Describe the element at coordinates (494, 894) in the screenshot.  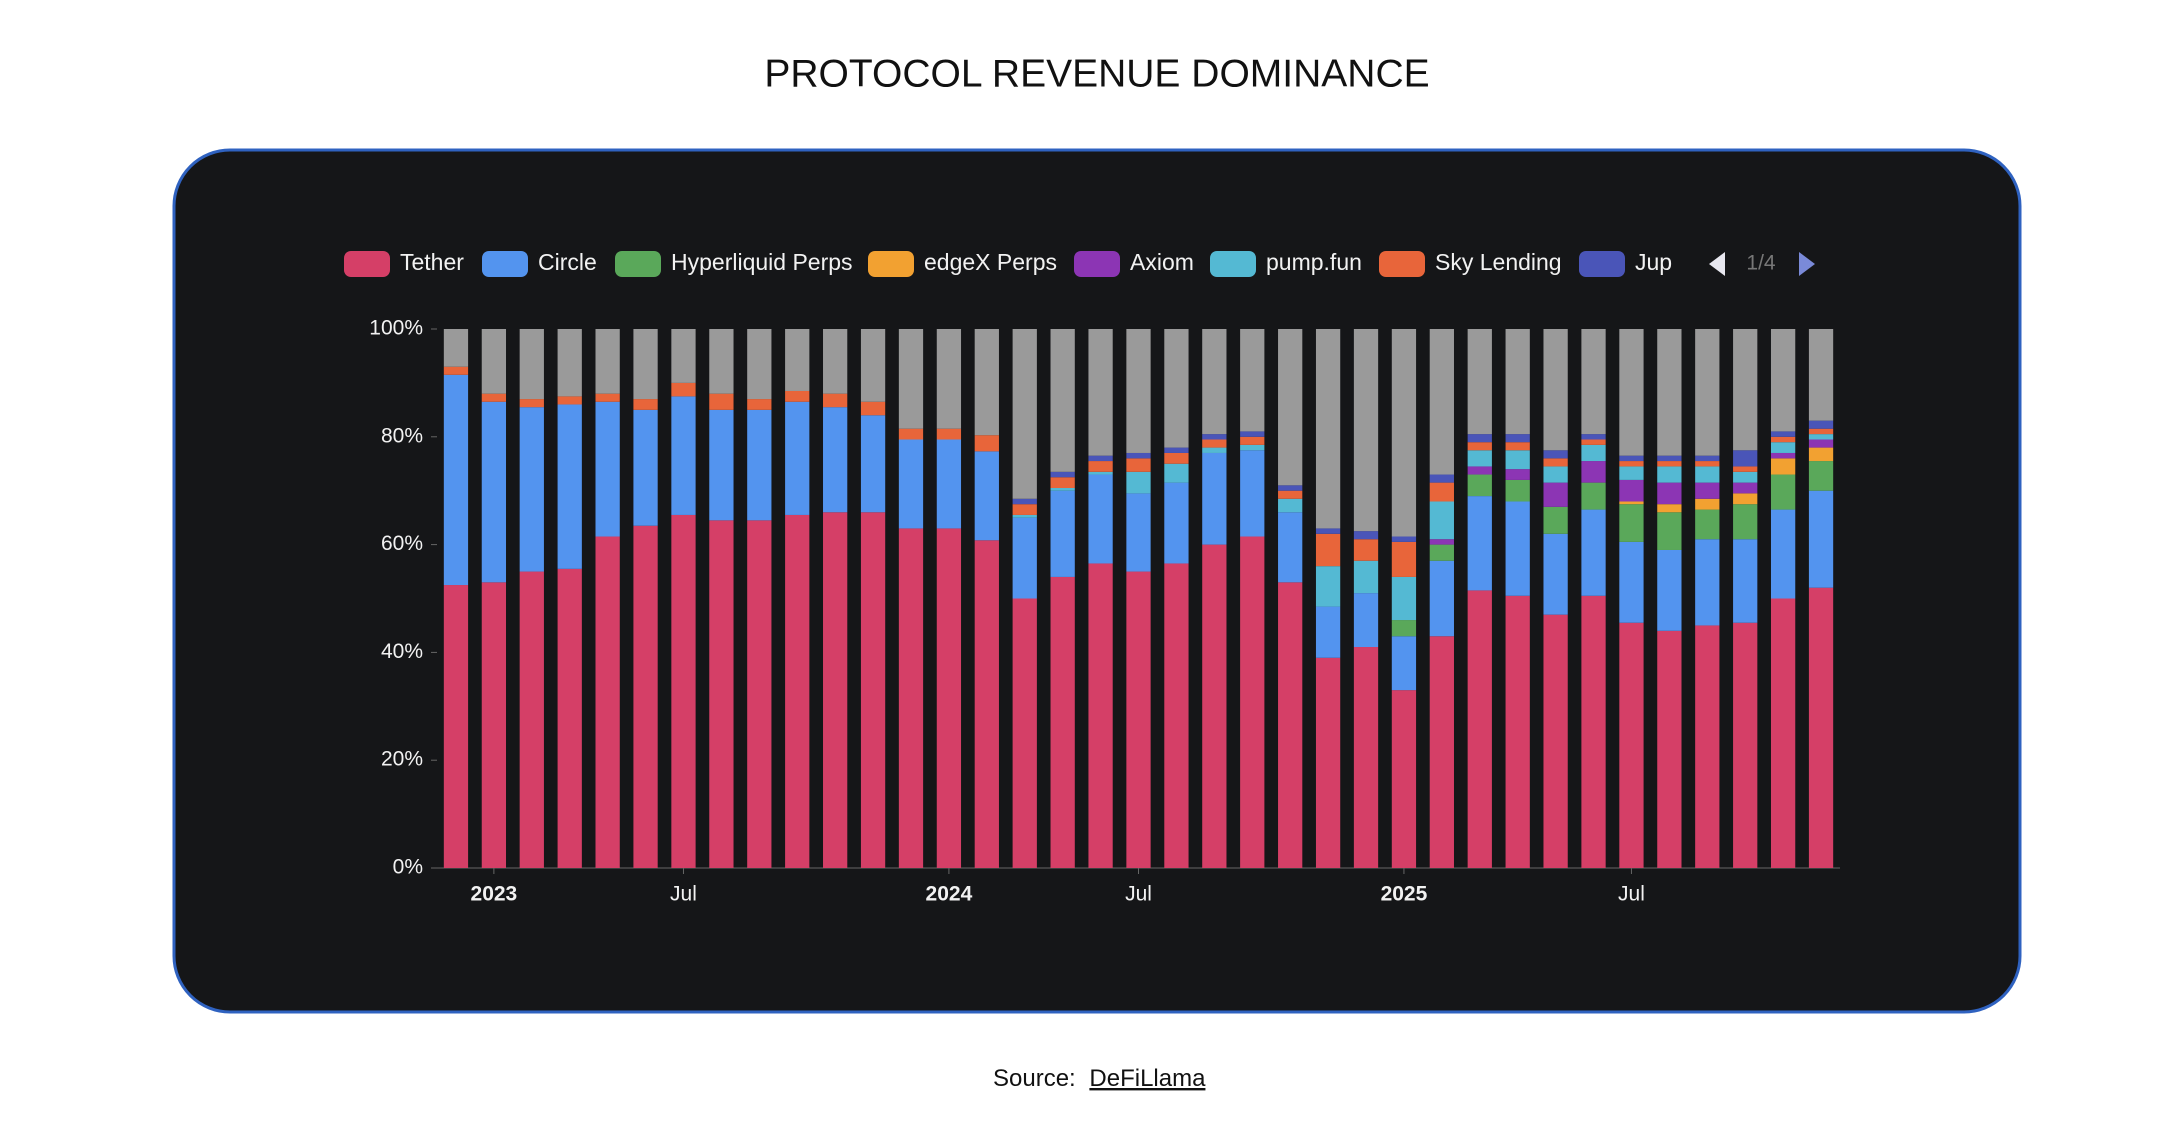
I see `x-tick-label: 2023` at that location.